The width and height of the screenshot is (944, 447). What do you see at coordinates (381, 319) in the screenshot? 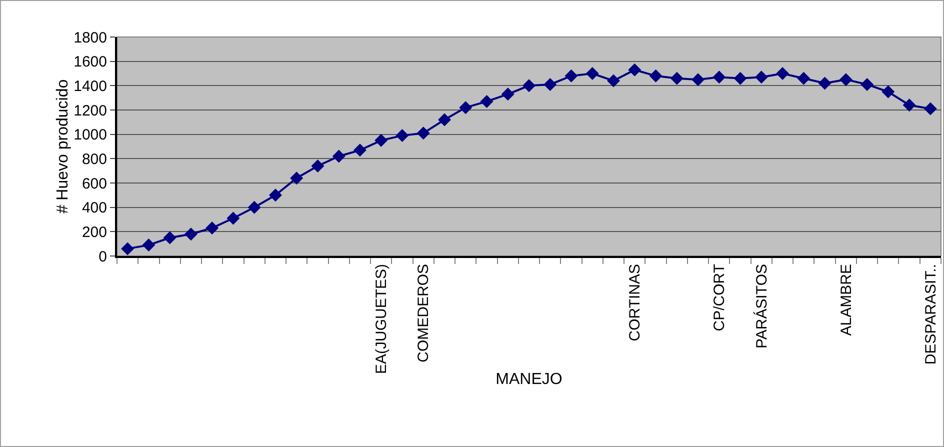
I see `x-tick-label: EA(JUGUETES)` at bounding box center [381, 319].